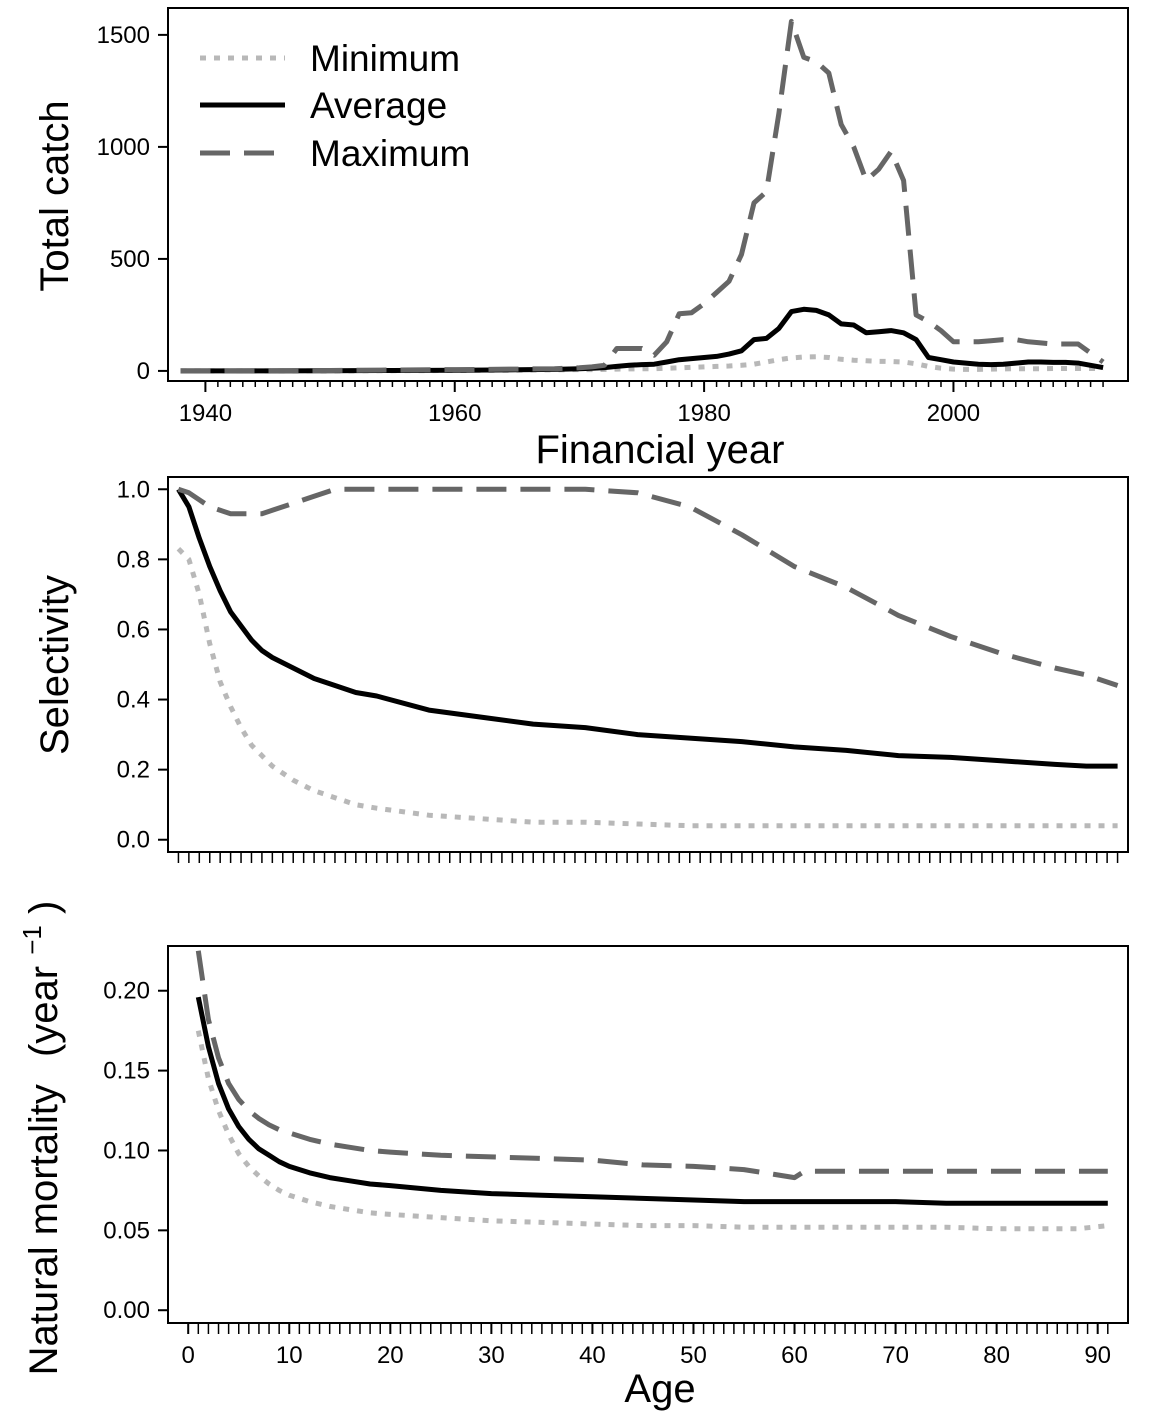  What do you see at coordinates (378, 105) in the screenshot?
I see `legend-label-average: Average` at bounding box center [378, 105].